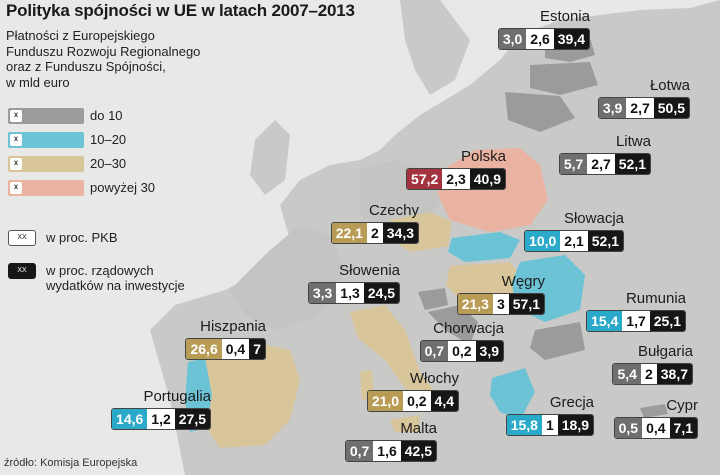 The height and width of the screenshot is (475, 720). I want to click on country-label-16: Malta 0,7 1,6 42,5, so click(390, 441).